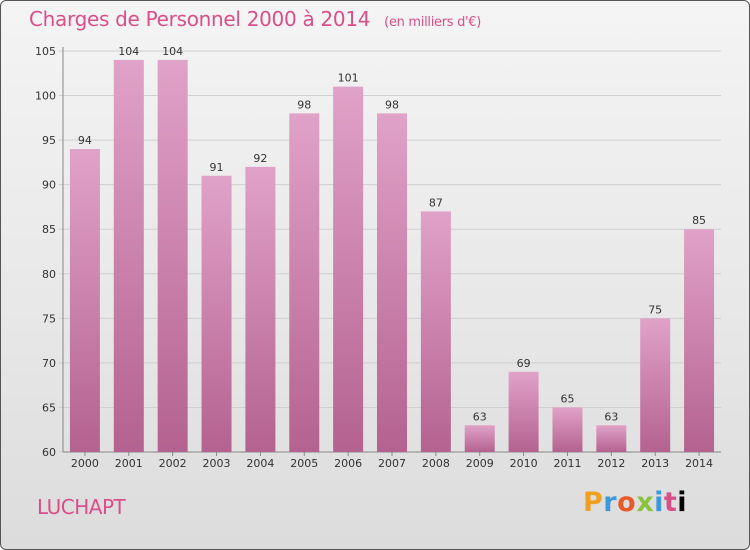 Image resolution: width=750 pixels, height=550 pixels. I want to click on x-tick-label: 2011, so click(567, 463).